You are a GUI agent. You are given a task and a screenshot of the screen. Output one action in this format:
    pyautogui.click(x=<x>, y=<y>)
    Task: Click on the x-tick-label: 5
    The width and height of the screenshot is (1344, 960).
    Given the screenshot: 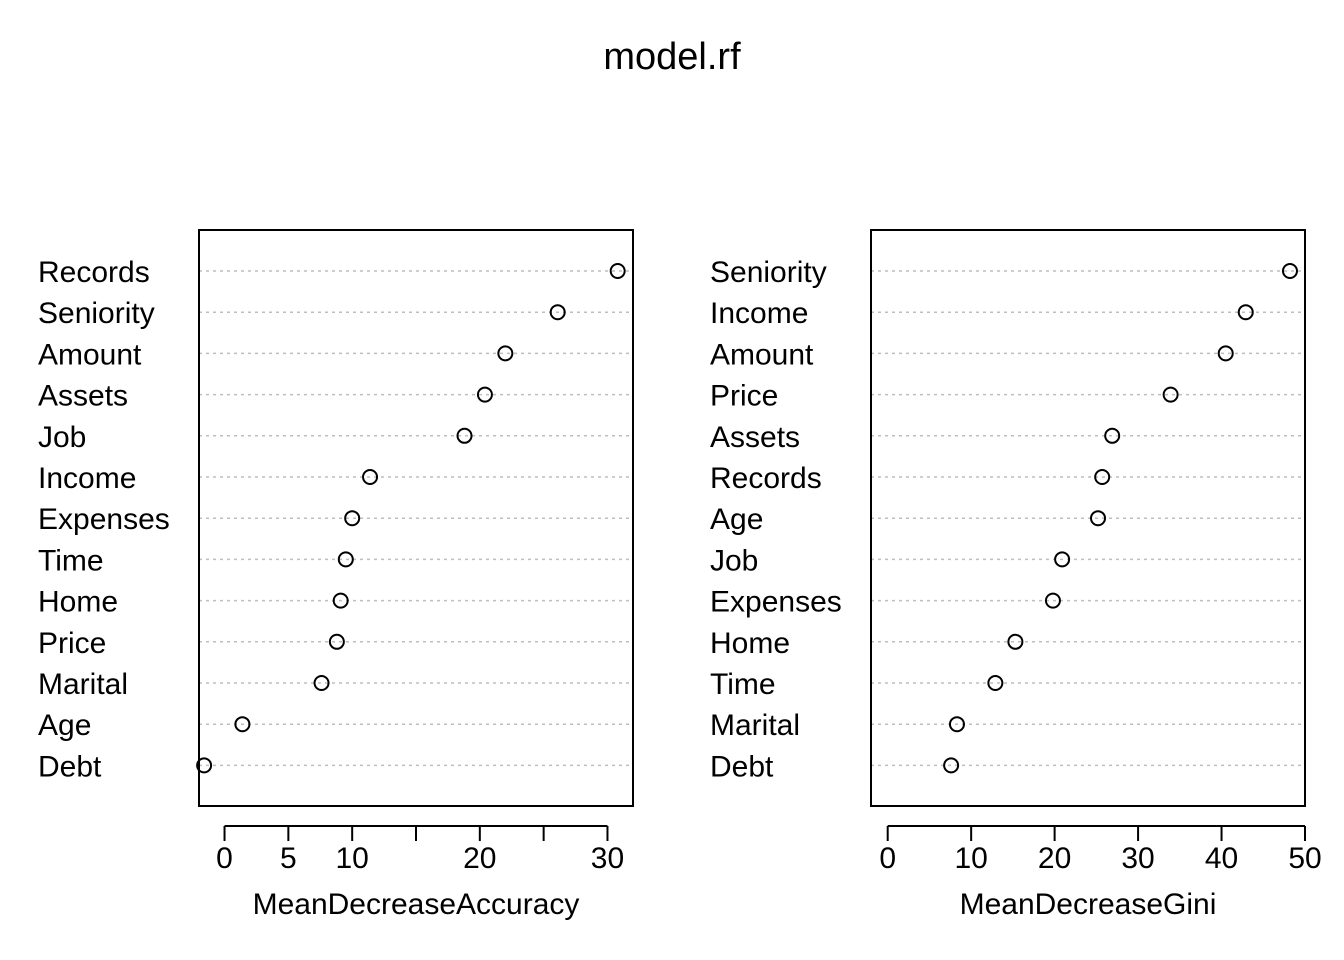 What is the action you would take?
    pyautogui.click(x=288, y=858)
    